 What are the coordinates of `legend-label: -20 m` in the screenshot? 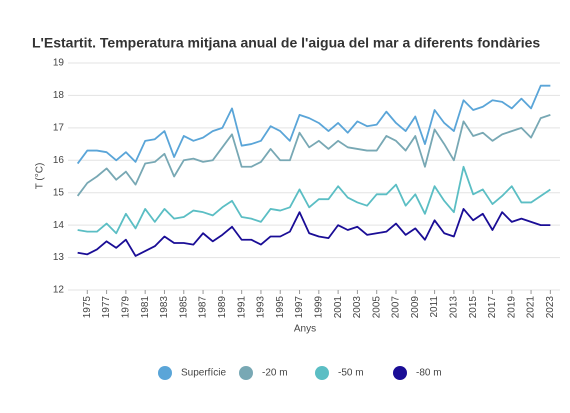 It's located at (275, 373).